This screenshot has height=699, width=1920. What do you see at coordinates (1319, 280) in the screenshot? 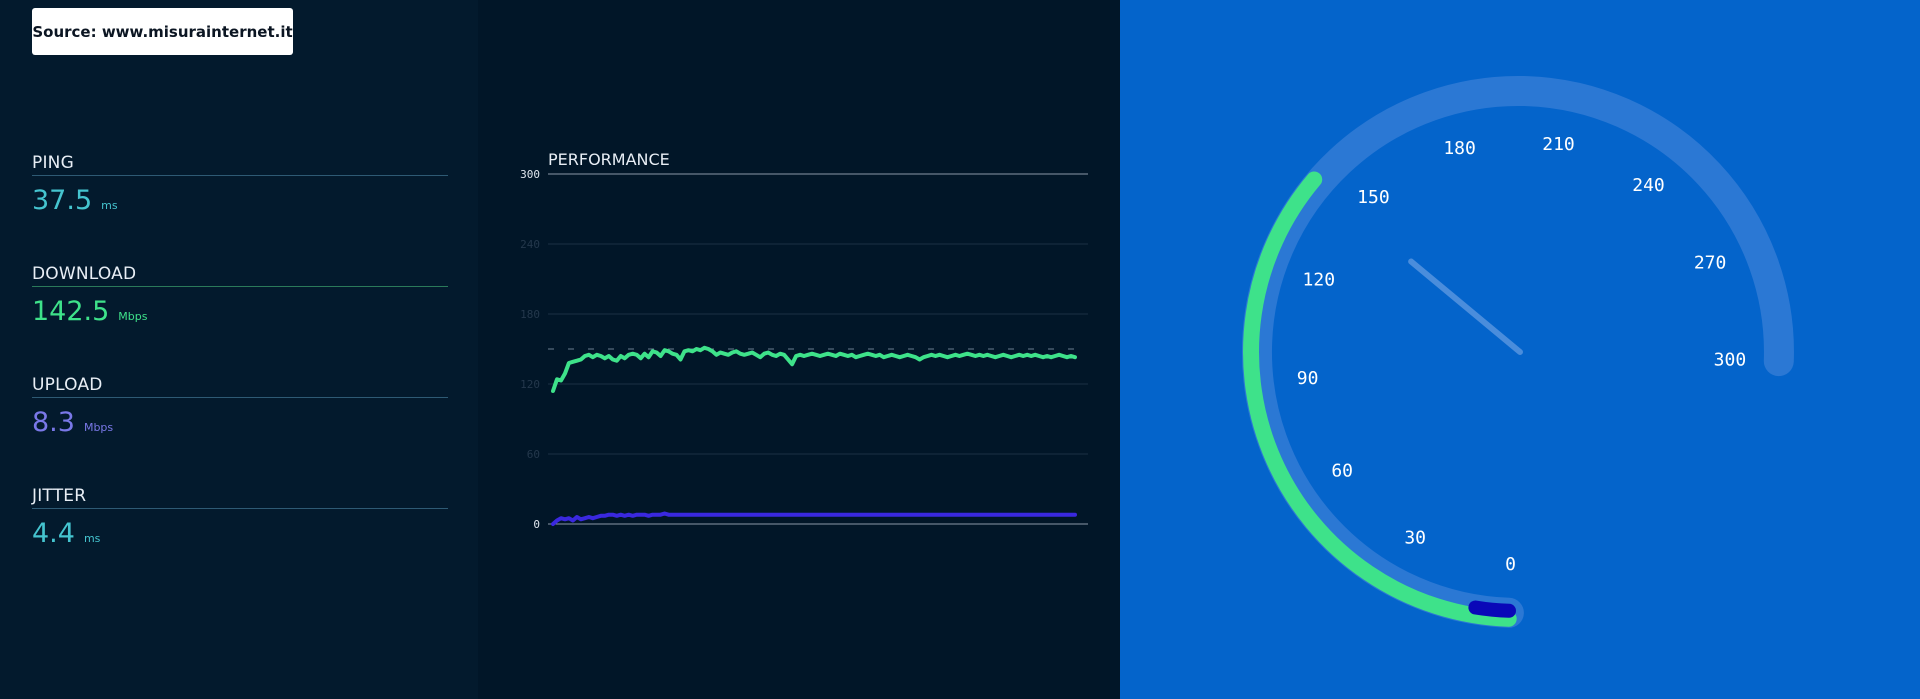
I see `gauge-scale-label: 120` at bounding box center [1319, 280].